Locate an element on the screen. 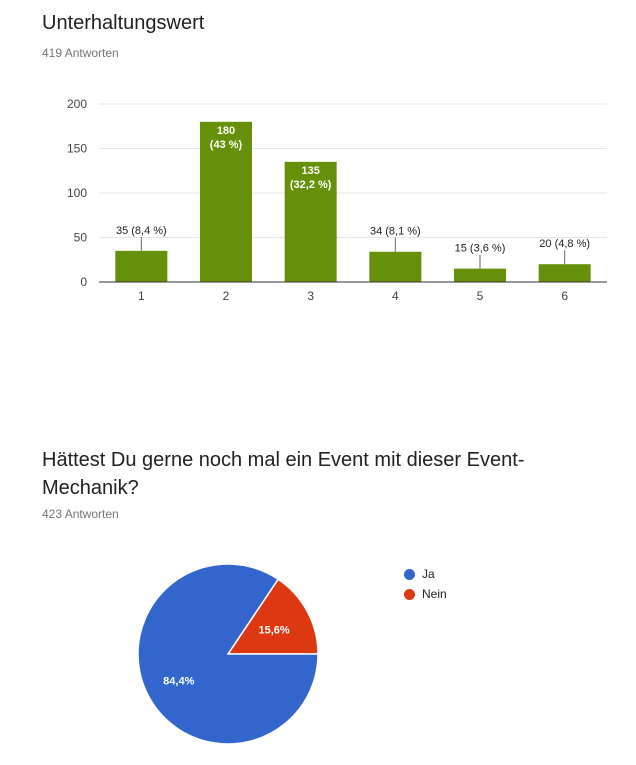 The height and width of the screenshot is (765, 636). question-title: Unterhaltungswert is located at coordinates (123, 23).